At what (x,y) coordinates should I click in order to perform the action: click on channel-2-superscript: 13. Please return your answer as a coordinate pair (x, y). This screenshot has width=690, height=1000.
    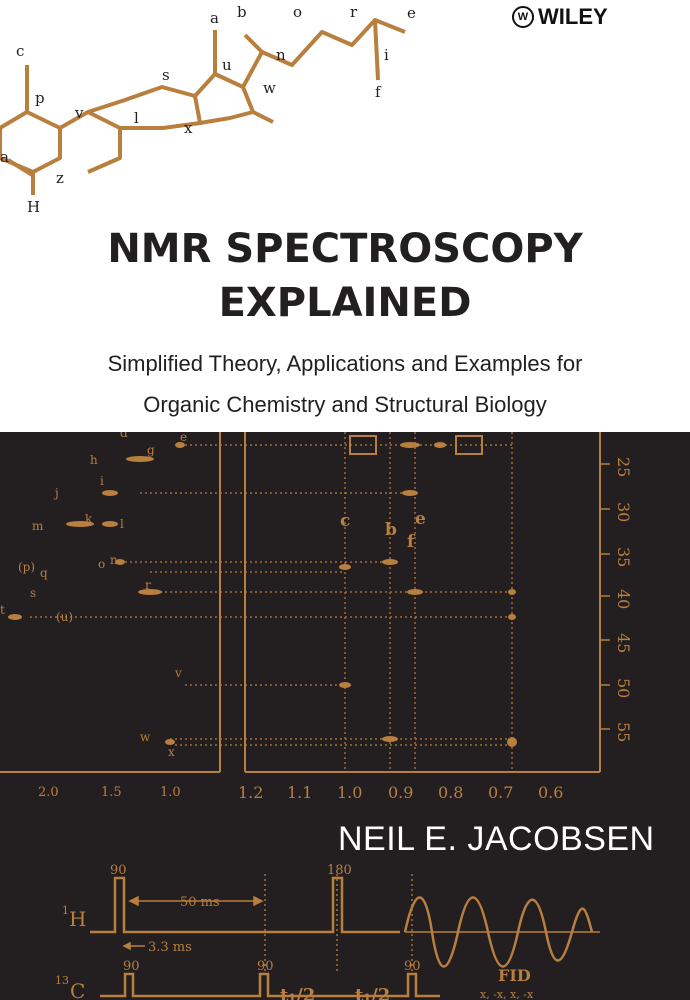
    Looking at the image, I should click on (62, 980).